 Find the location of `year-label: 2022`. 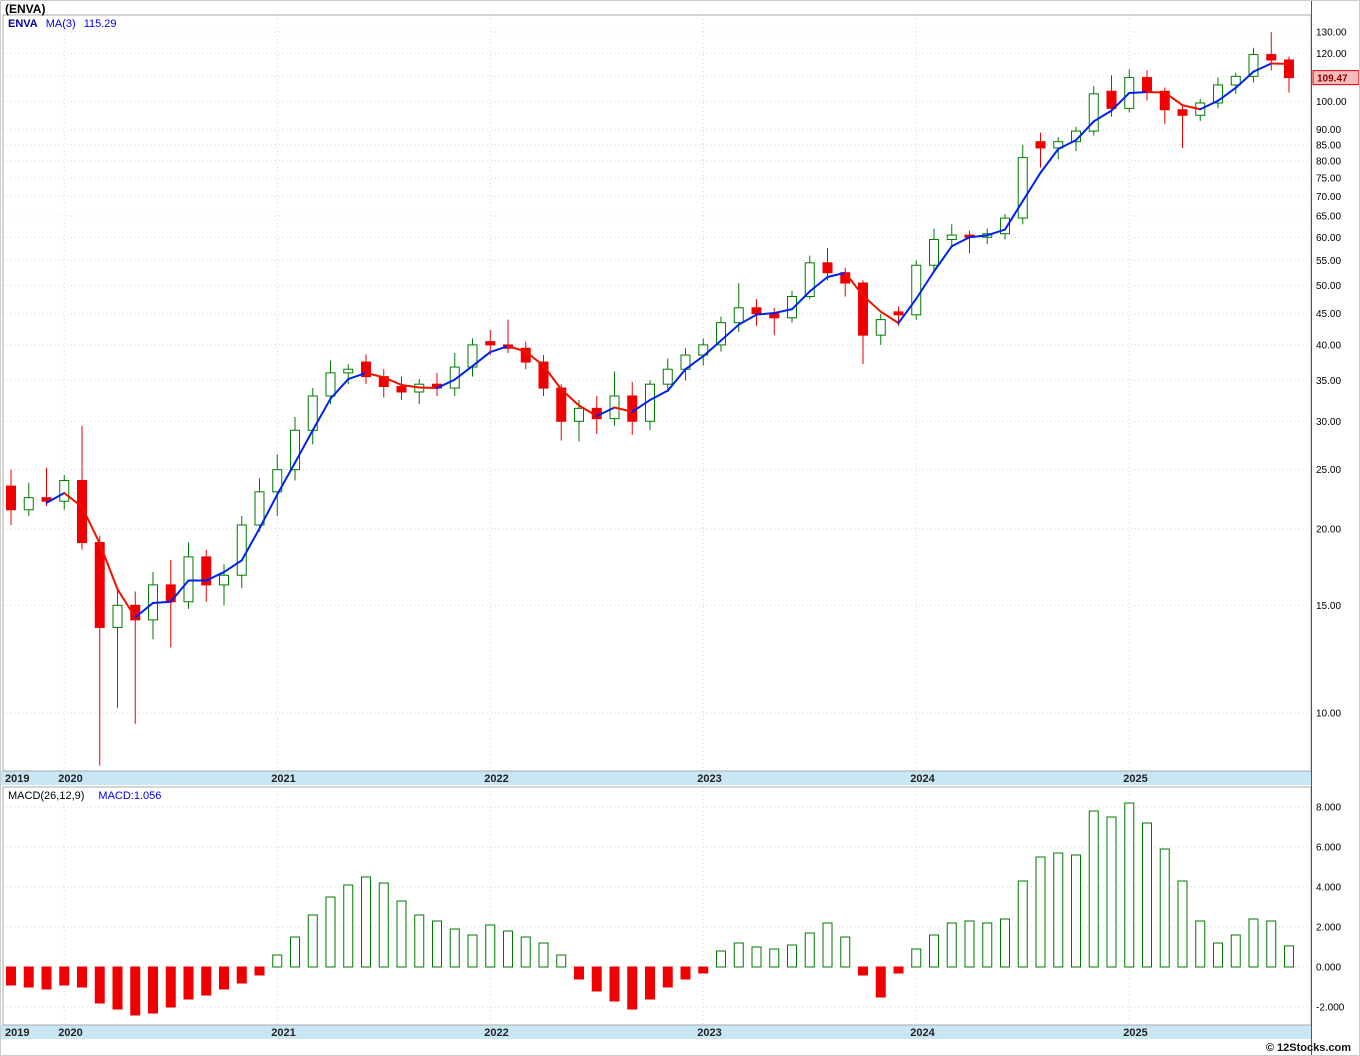

year-label: 2022 is located at coordinates (496, 779).